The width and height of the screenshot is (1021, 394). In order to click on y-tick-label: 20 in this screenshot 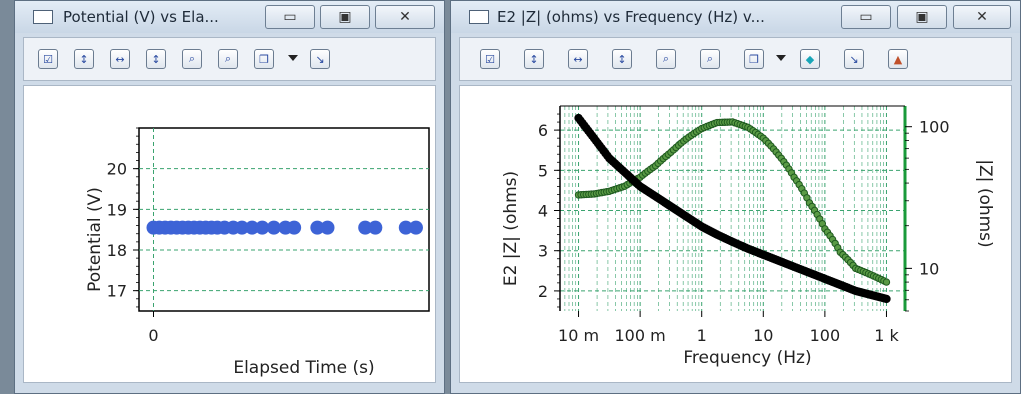, I will do `click(117, 169)`.